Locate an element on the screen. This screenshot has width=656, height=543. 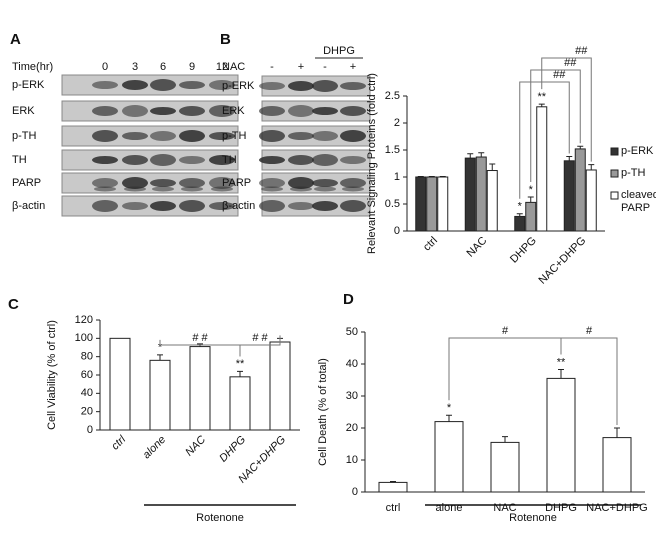
panel-label: A is located at coordinates (15, 39).